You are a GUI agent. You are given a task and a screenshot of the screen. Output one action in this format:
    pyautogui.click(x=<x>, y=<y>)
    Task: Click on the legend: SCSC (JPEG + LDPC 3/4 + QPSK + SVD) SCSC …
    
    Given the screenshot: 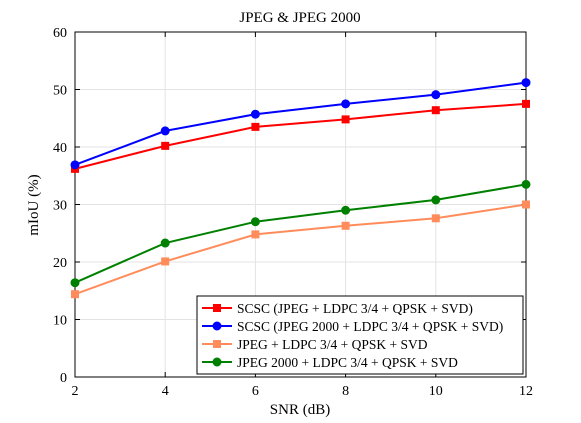 What is the action you would take?
    pyautogui.click(x=360, y=335)
    